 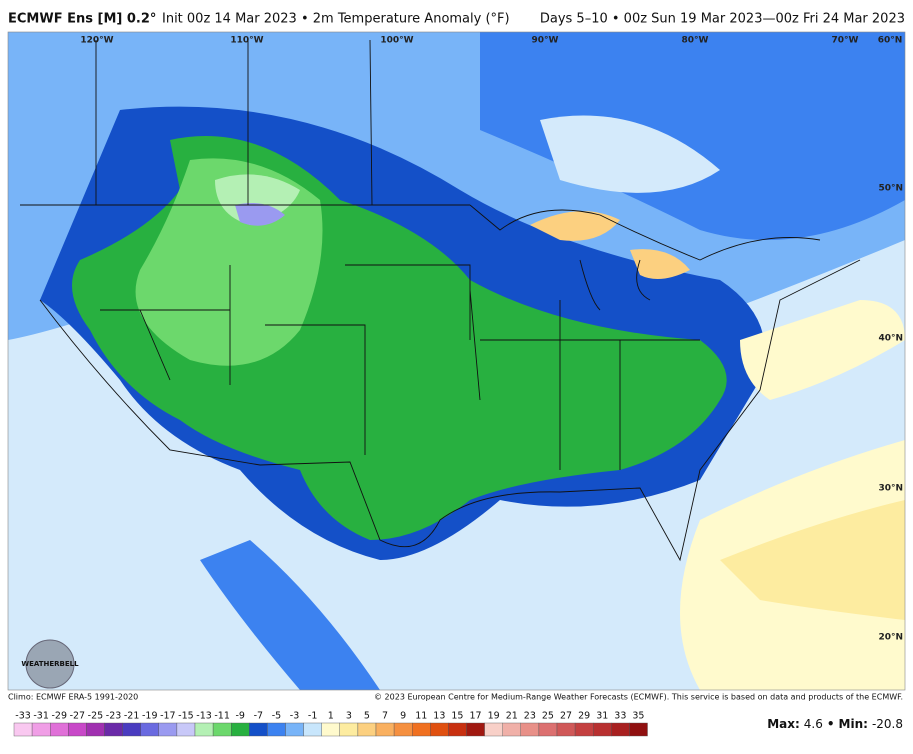 What do you see at coordinates (82, 19) in the screenshot?
I see `model-title: ECMWF Ens [M] 0.2°` at bounding box center [82, 19].